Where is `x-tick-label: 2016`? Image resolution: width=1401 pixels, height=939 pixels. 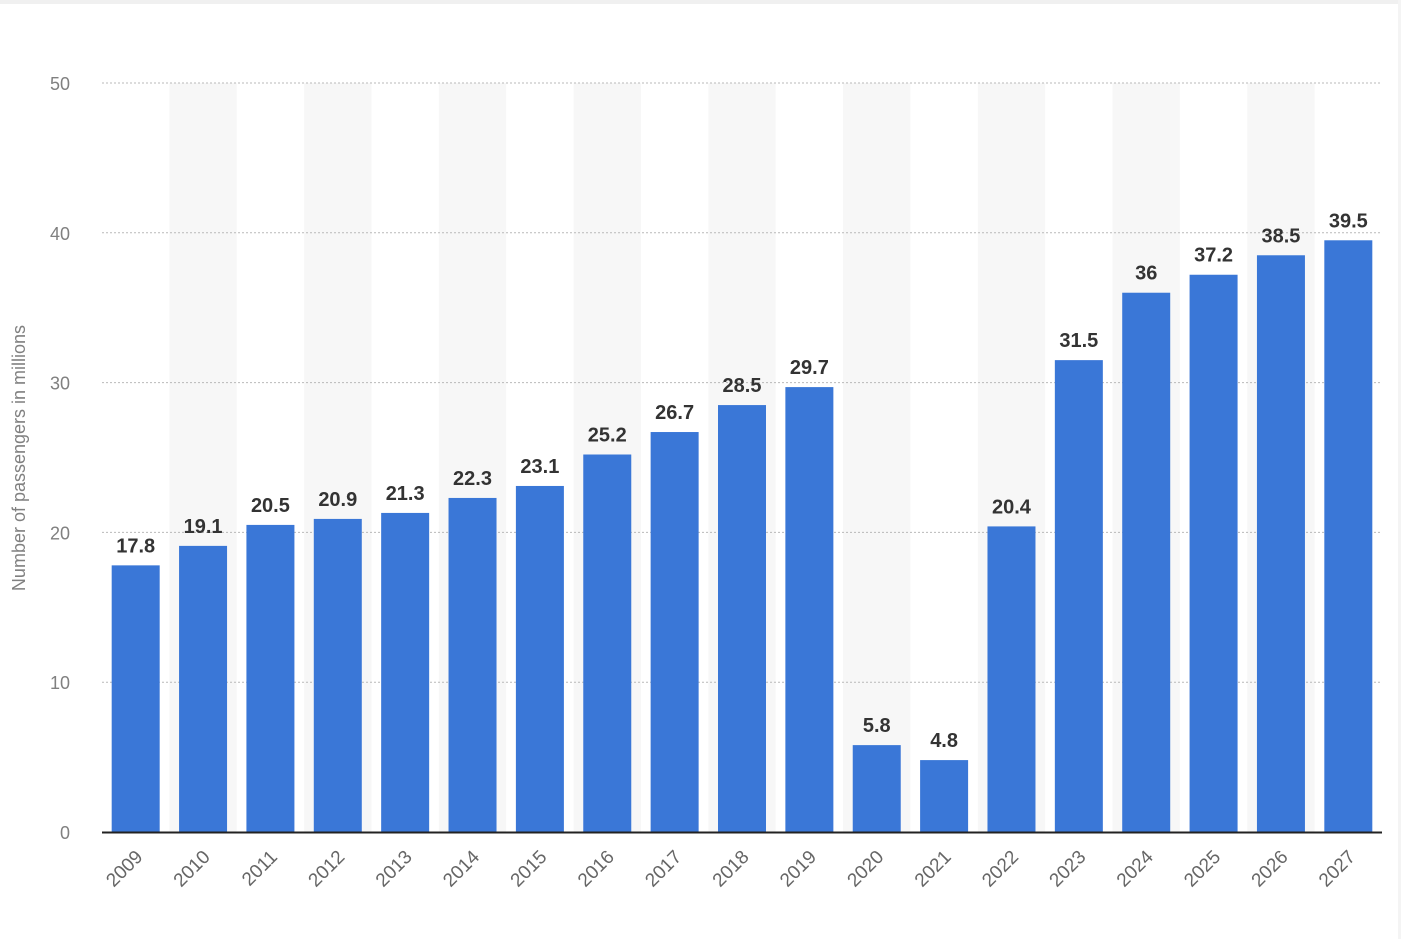
x-tick-label: 2016 is located at coordinates (596, 869).